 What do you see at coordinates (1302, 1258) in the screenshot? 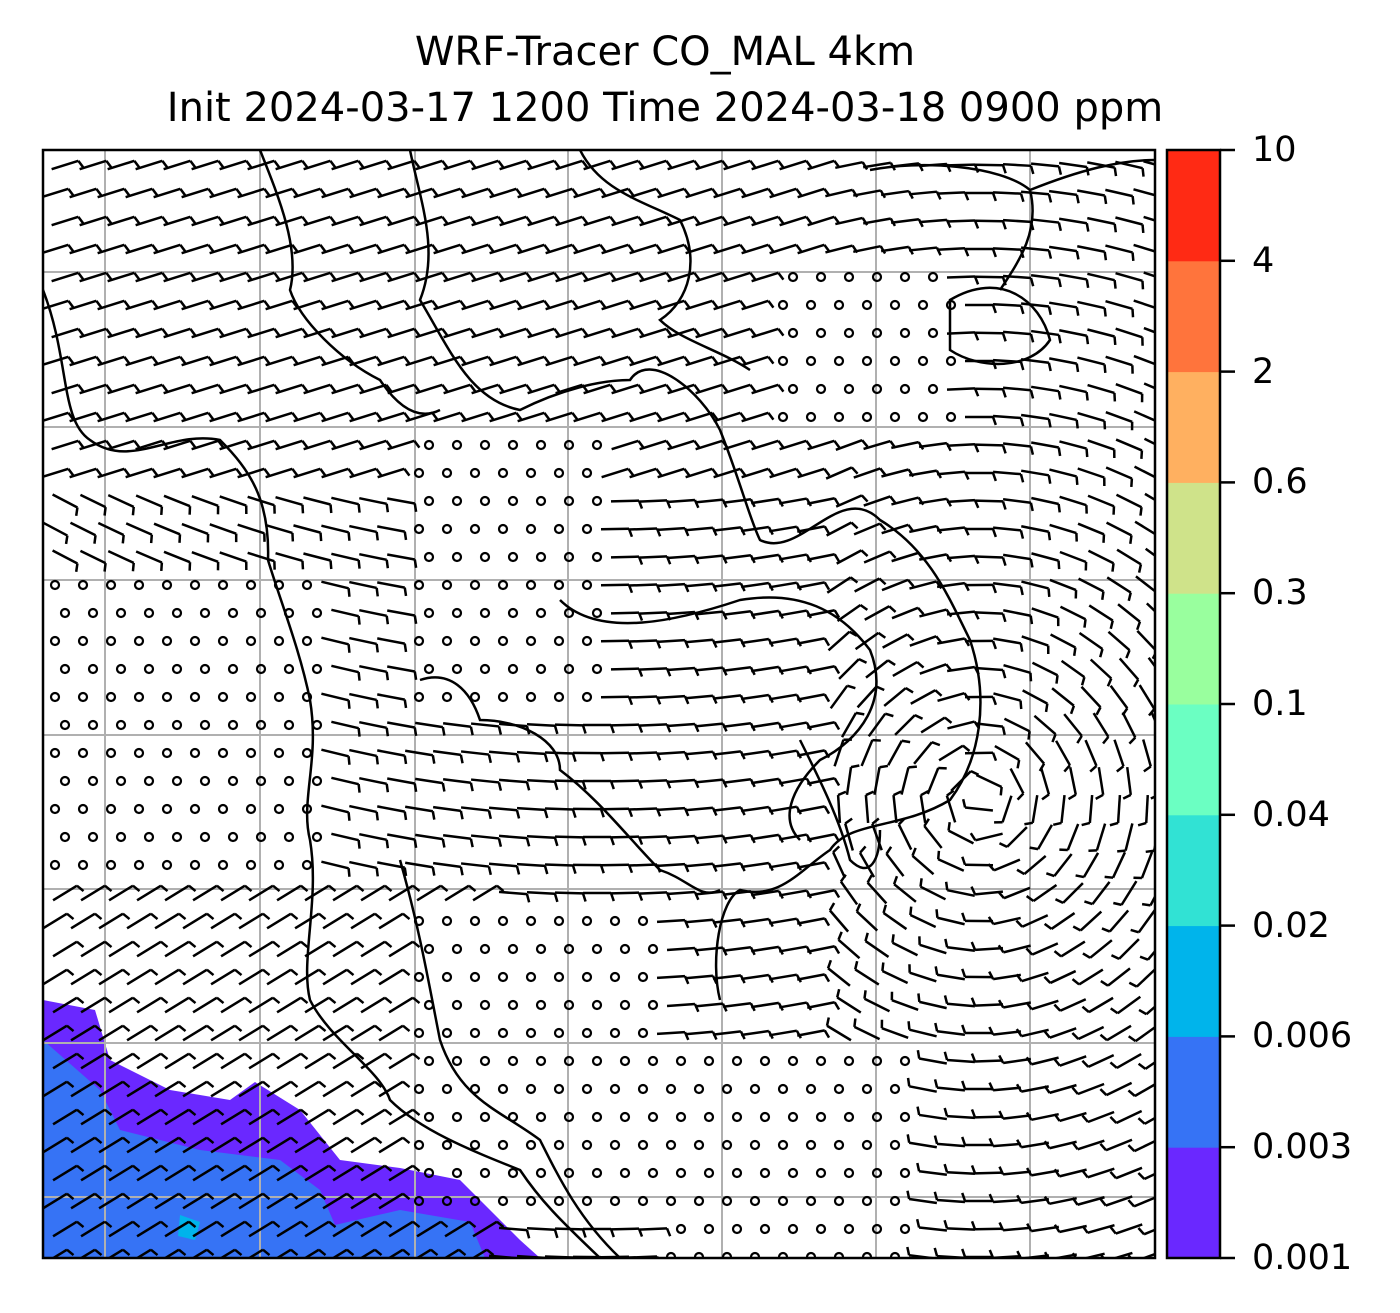
I see `colorbar-tick-label: 0.001` at bounding box center [1302, 1258].